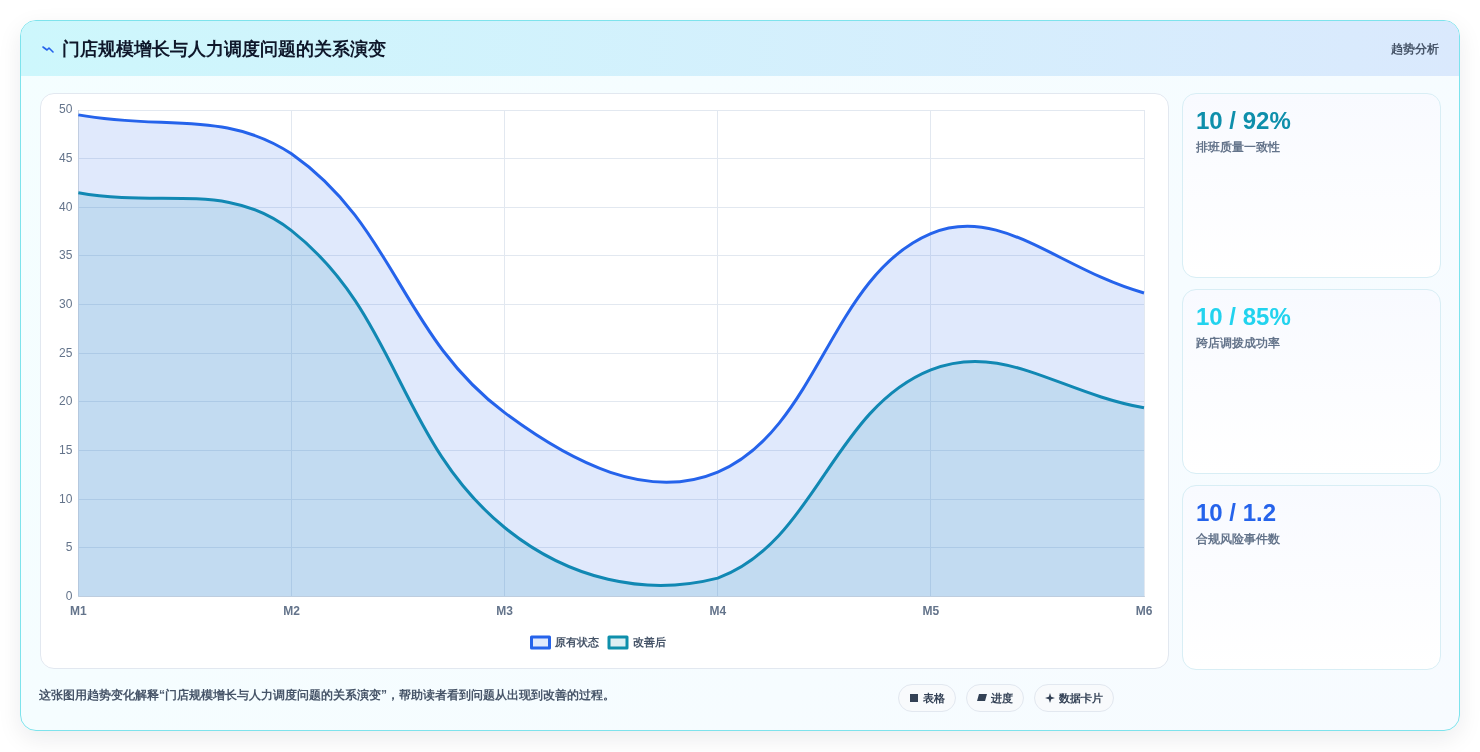 This screenshot has width=1480, height=752. What do you see at coordinates (65, 401) in the screenshot?
I see `y-tick-label: 20` at bounding box center [65, 401].